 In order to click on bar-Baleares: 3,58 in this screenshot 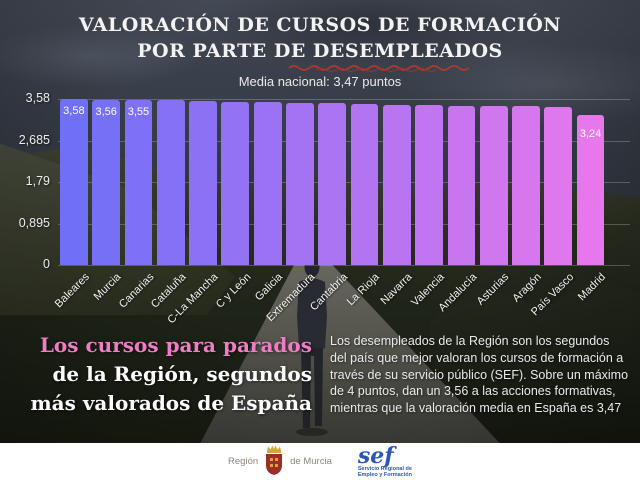, I will do `click(74, 182)`.